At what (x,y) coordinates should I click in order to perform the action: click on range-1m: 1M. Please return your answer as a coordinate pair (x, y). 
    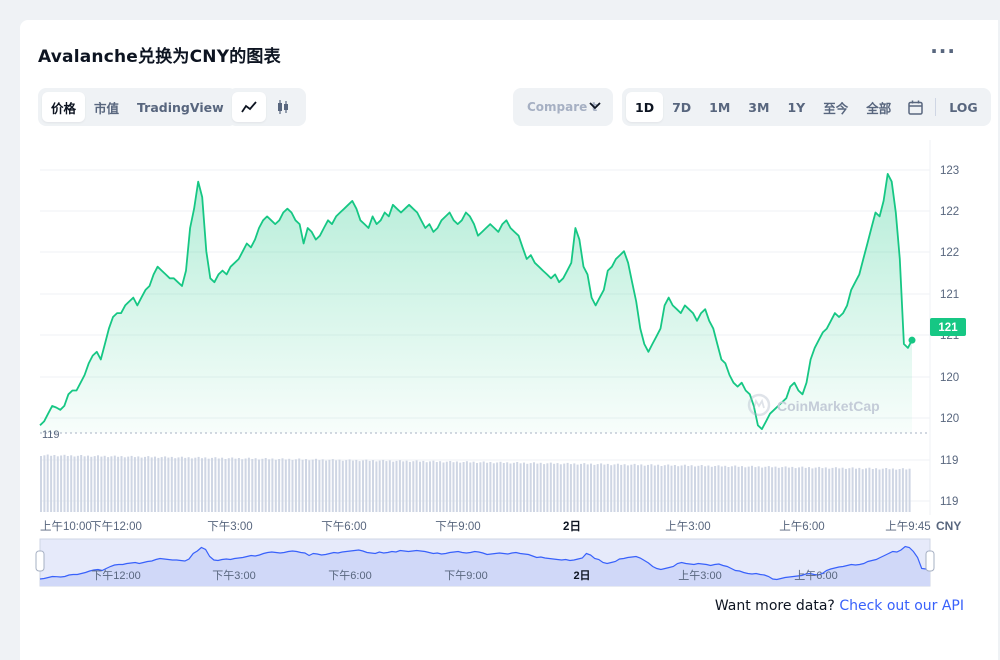
    Looking at the image, I should click on (720, 107).